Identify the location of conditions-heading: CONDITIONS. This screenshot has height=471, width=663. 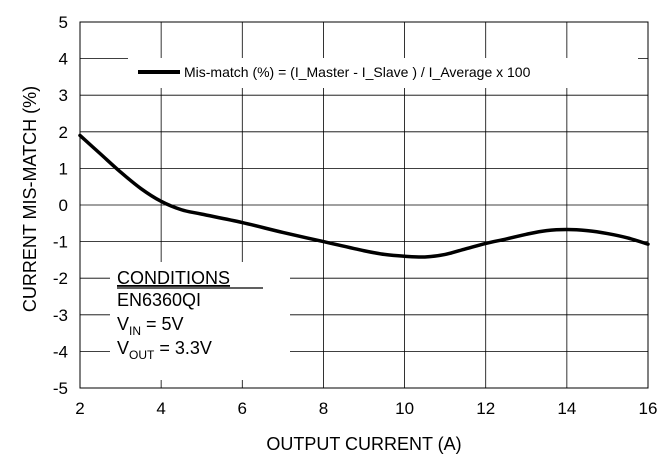
(173, 278).